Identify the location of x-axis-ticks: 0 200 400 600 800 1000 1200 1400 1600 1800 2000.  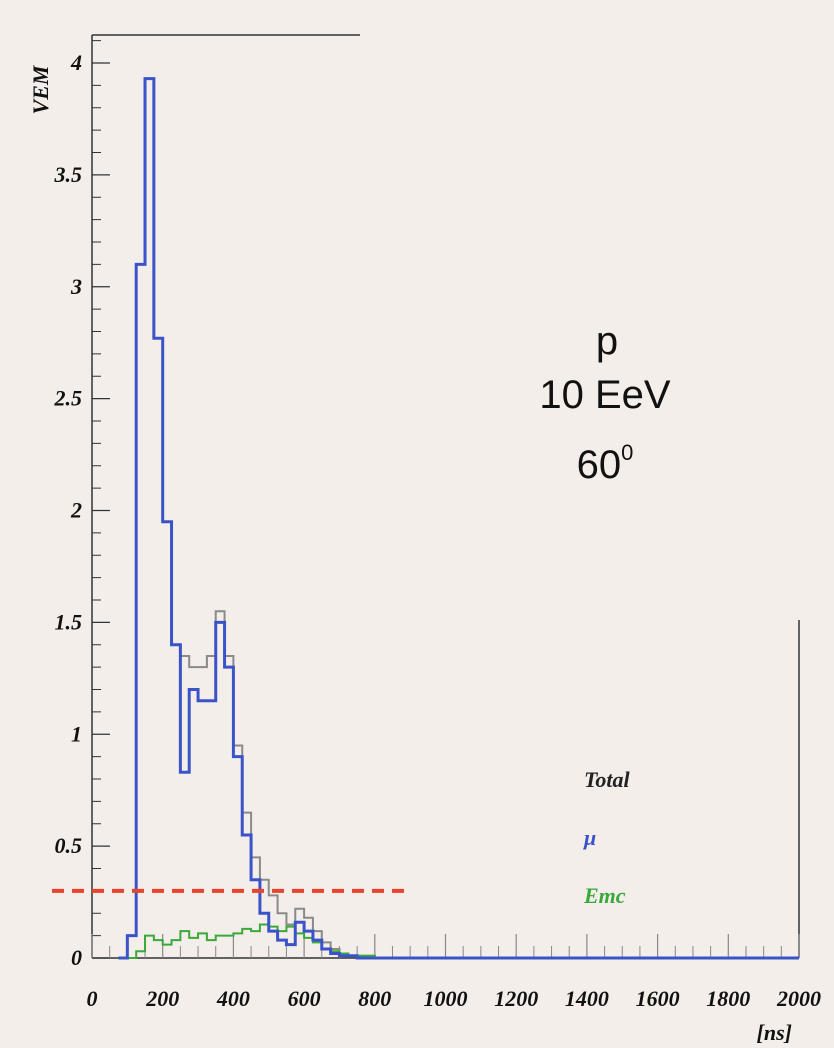
(454, 972).